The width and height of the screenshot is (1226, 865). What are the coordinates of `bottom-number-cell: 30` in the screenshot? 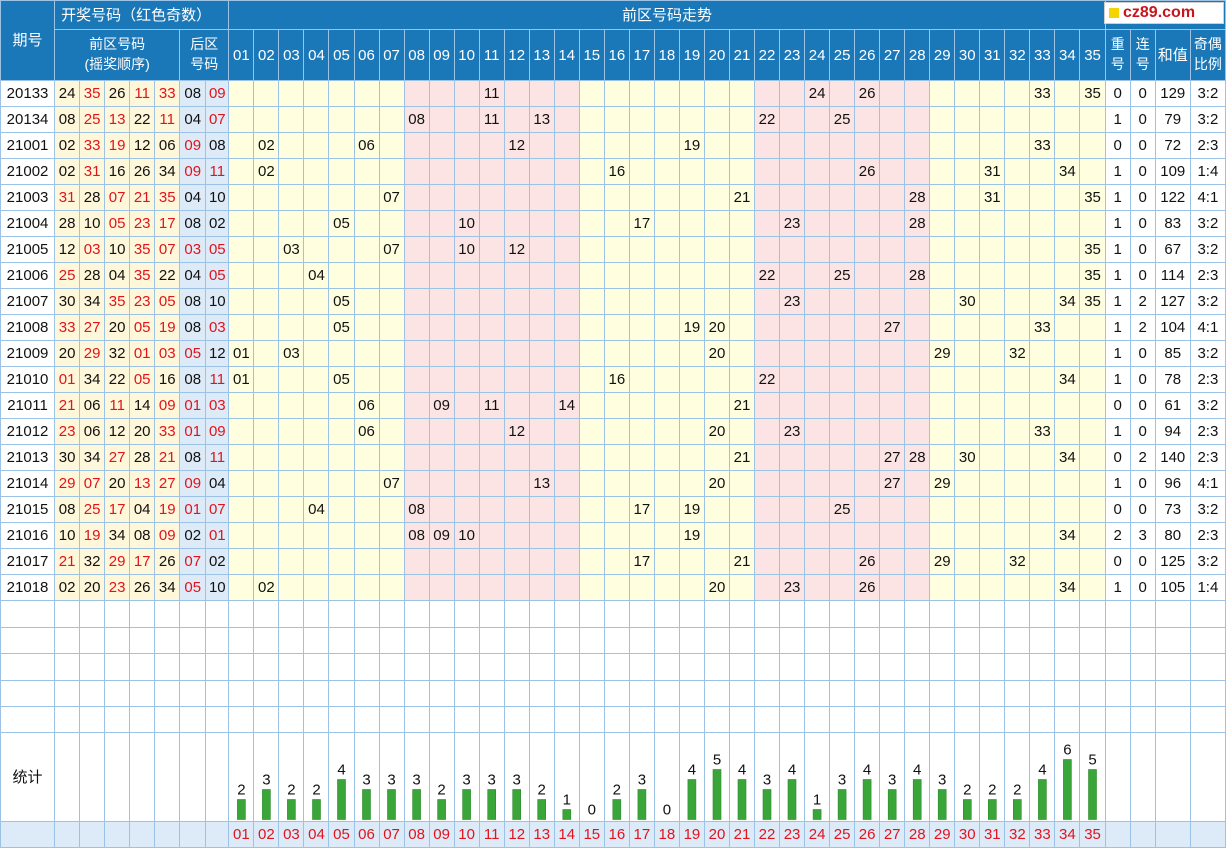 It's located at (967, 834).